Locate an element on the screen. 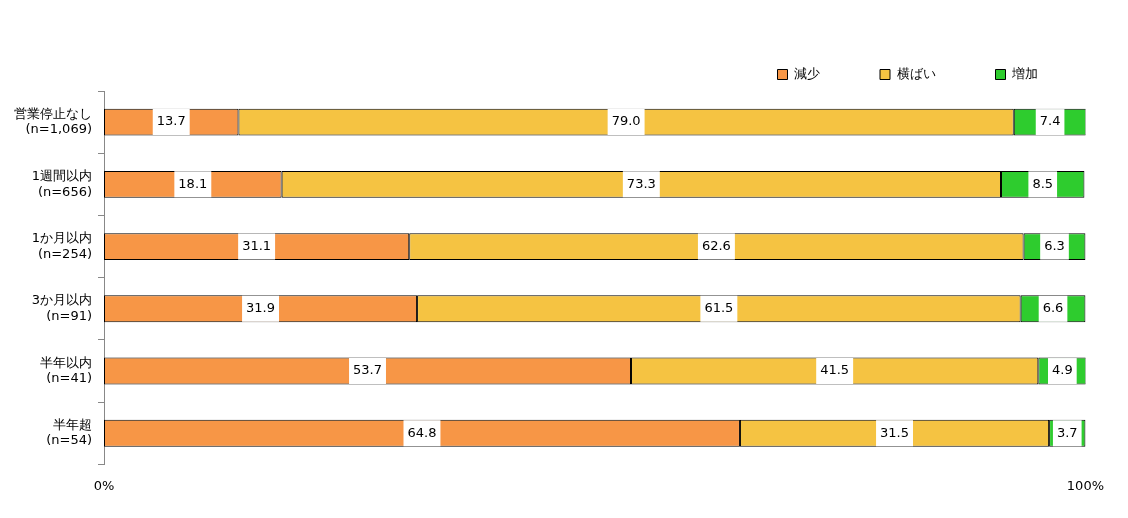 The width and height of the screenshot is (1128, 518). data-label: 64.8 is located at coordinates (422, 432).